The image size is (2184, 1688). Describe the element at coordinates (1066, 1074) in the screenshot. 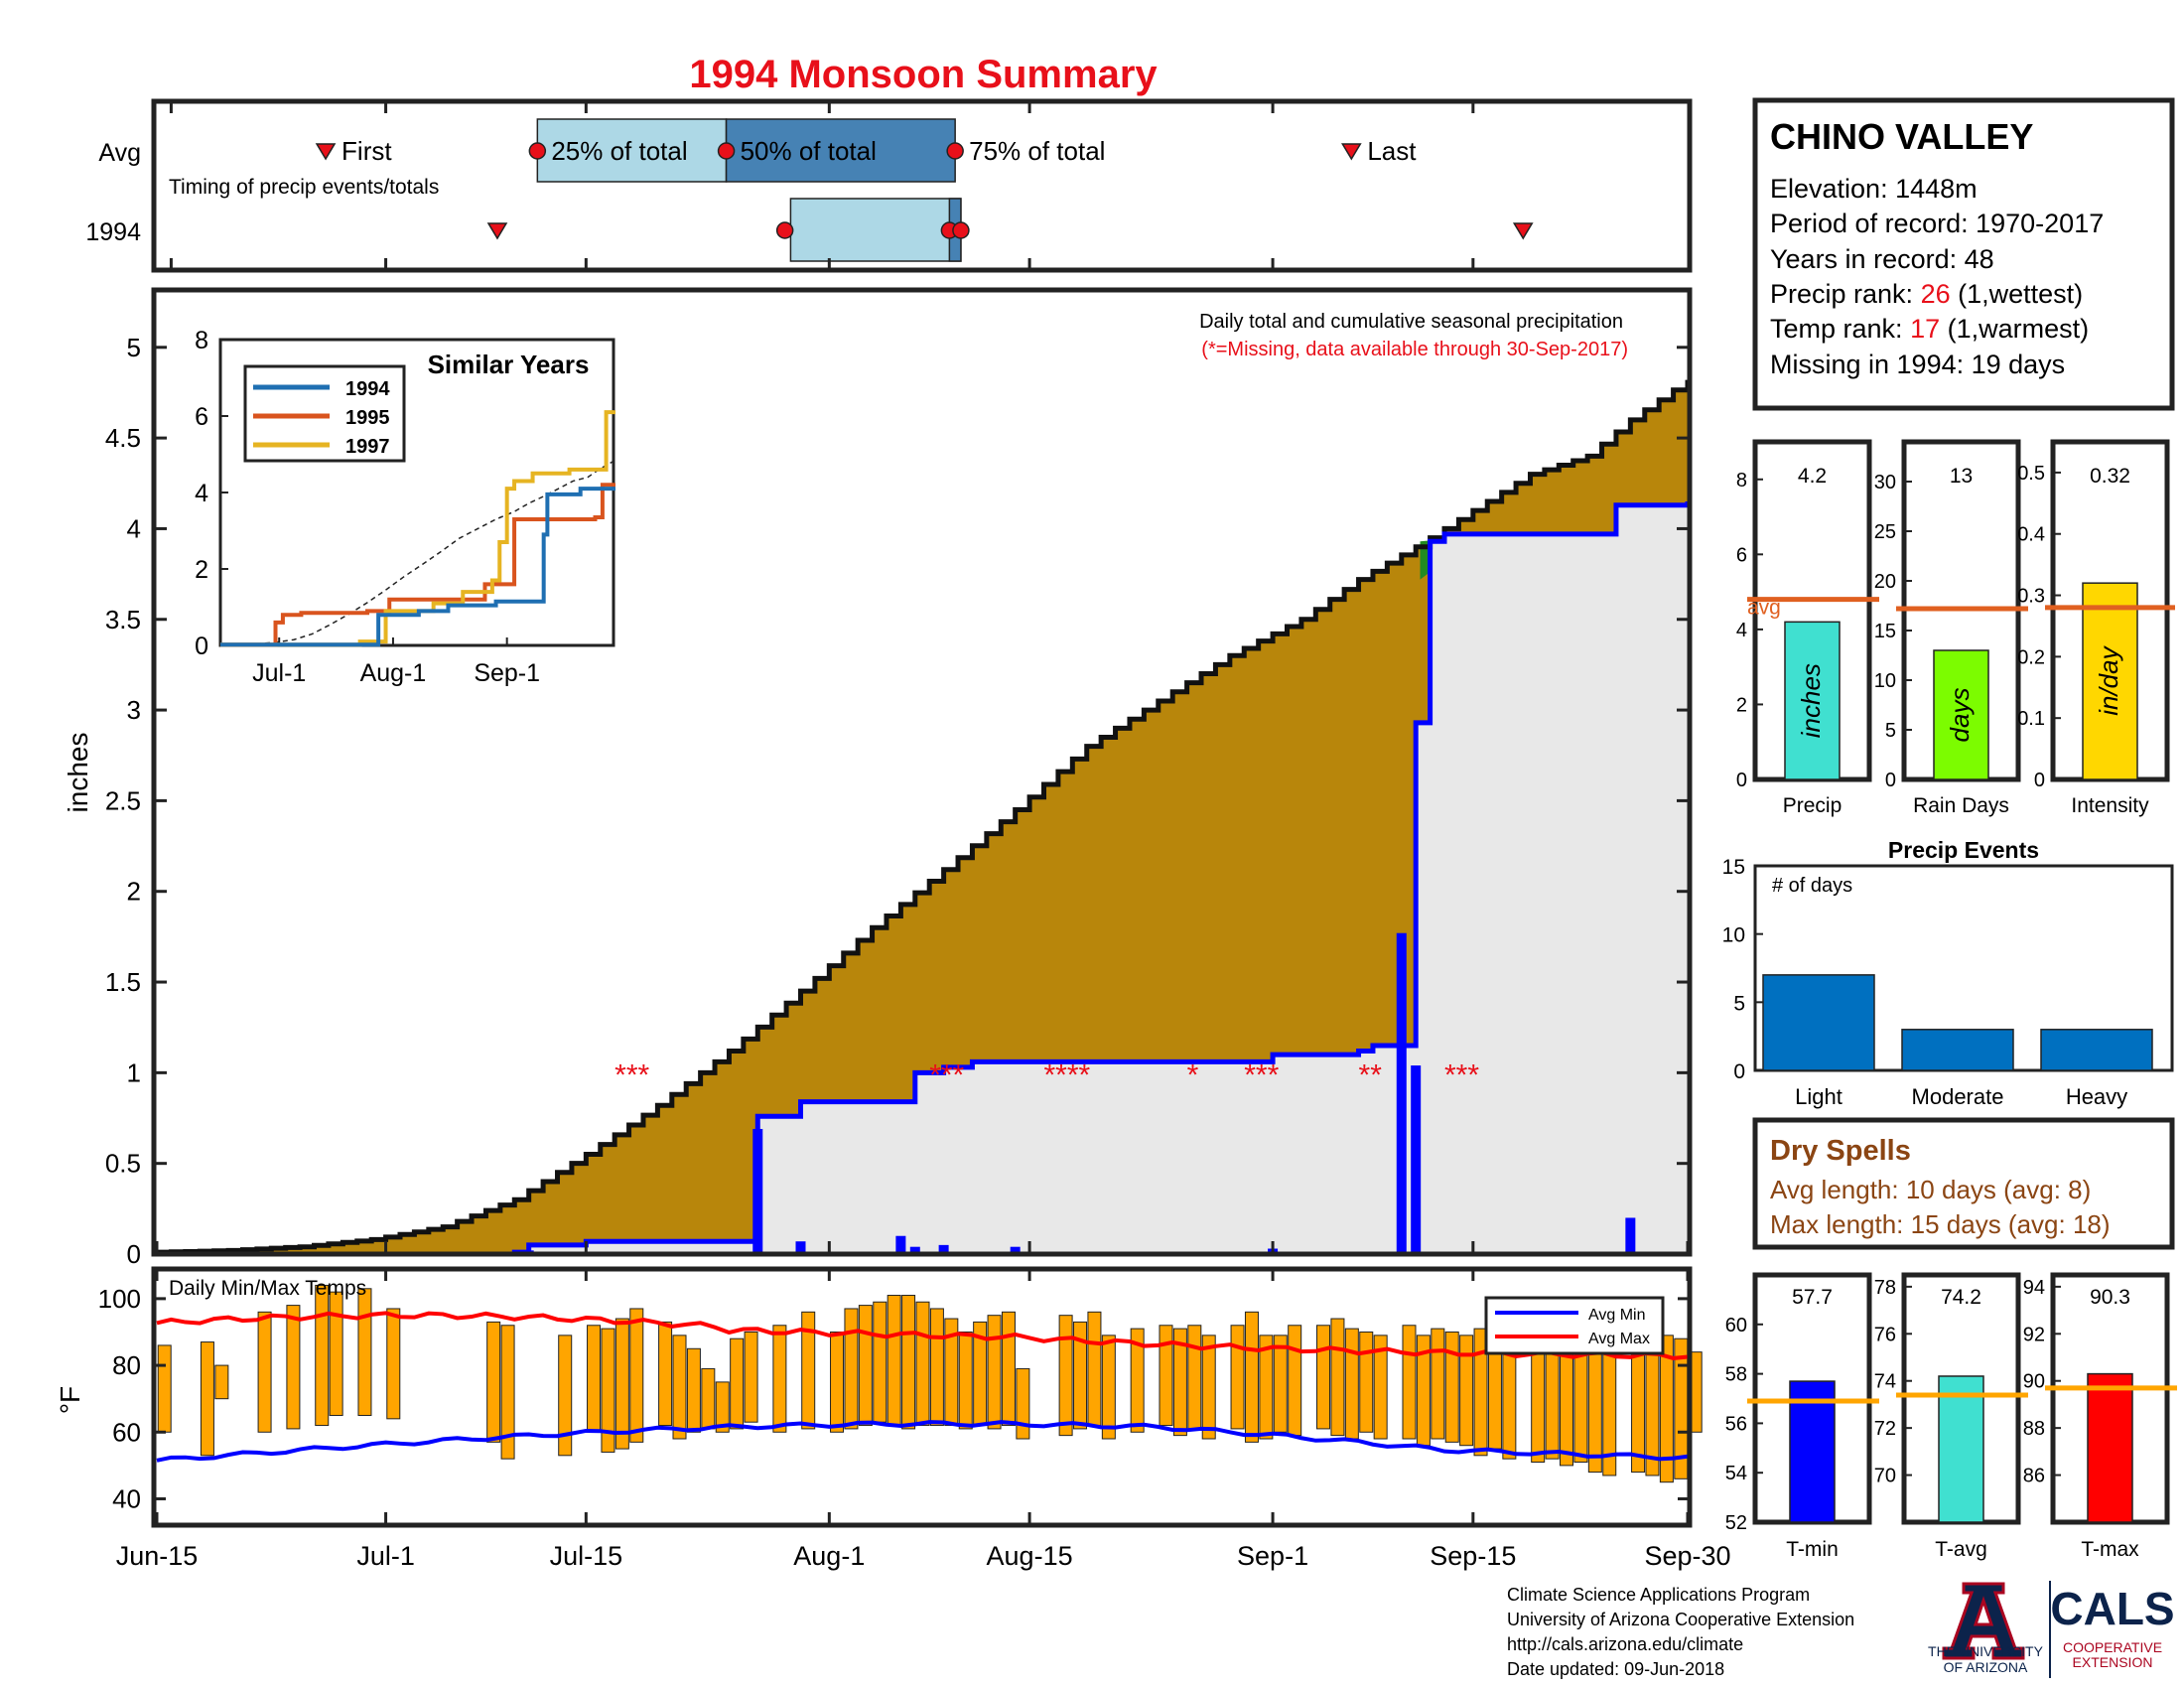

I see `missing-mark-2: ****` at that location.